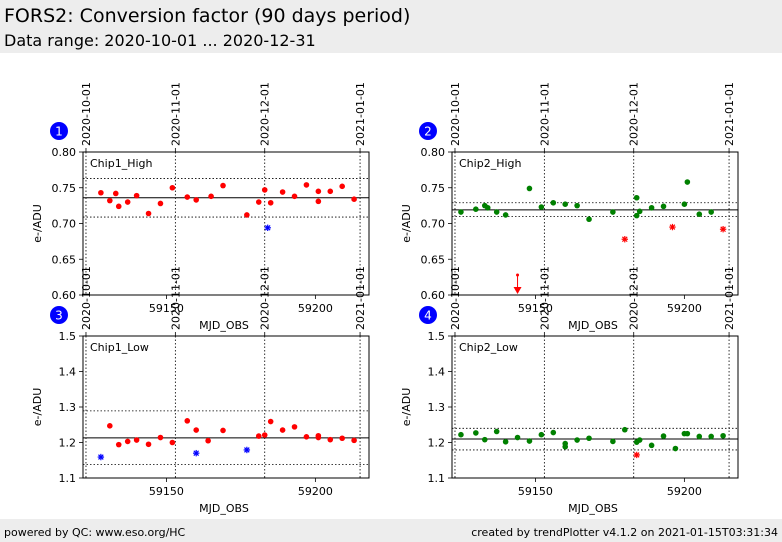 This screenshot has width=782, height=542. I want to click on panel-label: Chip2_Low, so click(488, 347).